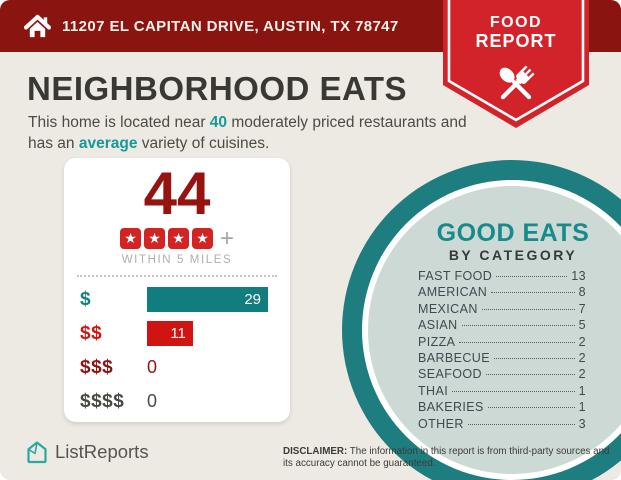 The height and width of the screenshot is (480, 621). Describe the element at coordinates (513, 255) in the screenshot. I see `good-eats-subtitle: BY CATEGORY` at that location.